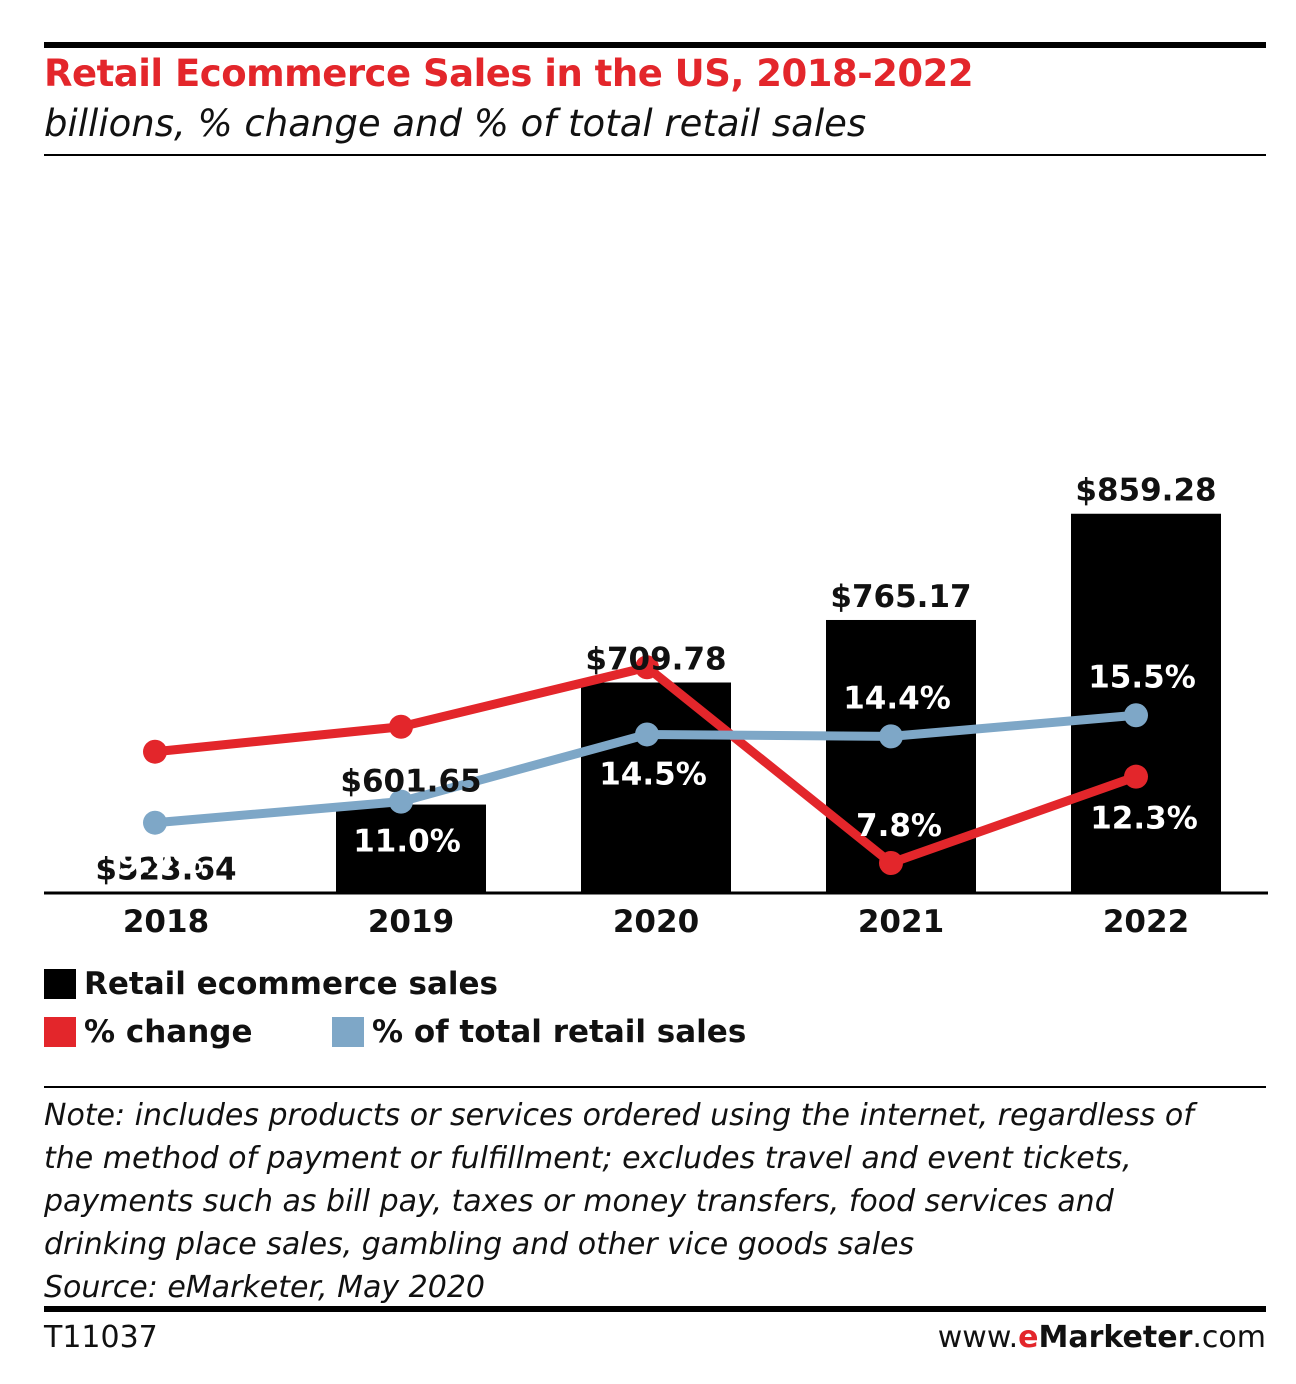  Describe the element at coordinates (155, 822) in the screenshot. I see `share-point-2018` at that location.